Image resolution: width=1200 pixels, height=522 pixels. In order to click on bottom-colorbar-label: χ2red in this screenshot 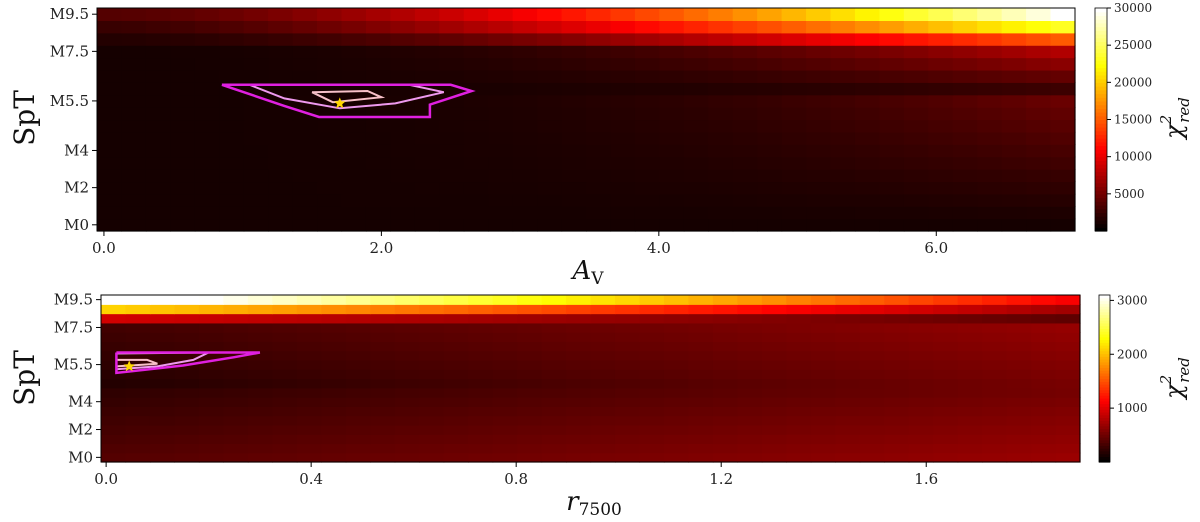, I will do `click(1175, 379)`.